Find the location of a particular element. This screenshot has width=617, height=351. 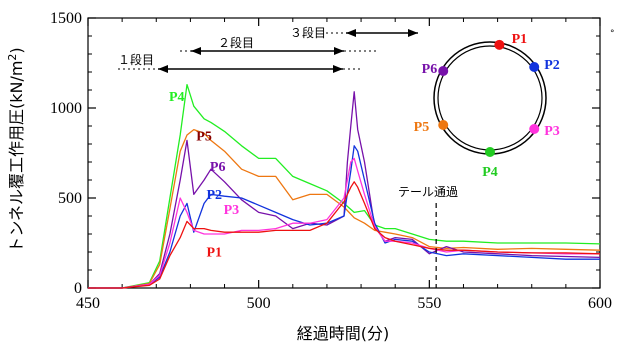

ring-label-p1: P1 is located at coordinates (520, 39).